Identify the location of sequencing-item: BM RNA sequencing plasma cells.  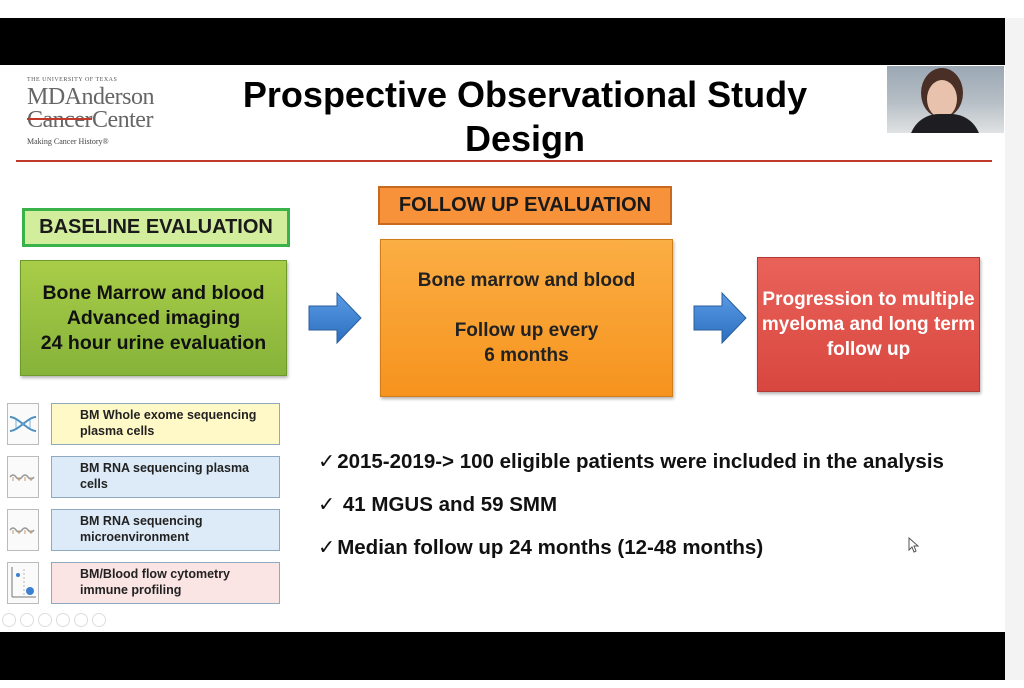
(165, 477).